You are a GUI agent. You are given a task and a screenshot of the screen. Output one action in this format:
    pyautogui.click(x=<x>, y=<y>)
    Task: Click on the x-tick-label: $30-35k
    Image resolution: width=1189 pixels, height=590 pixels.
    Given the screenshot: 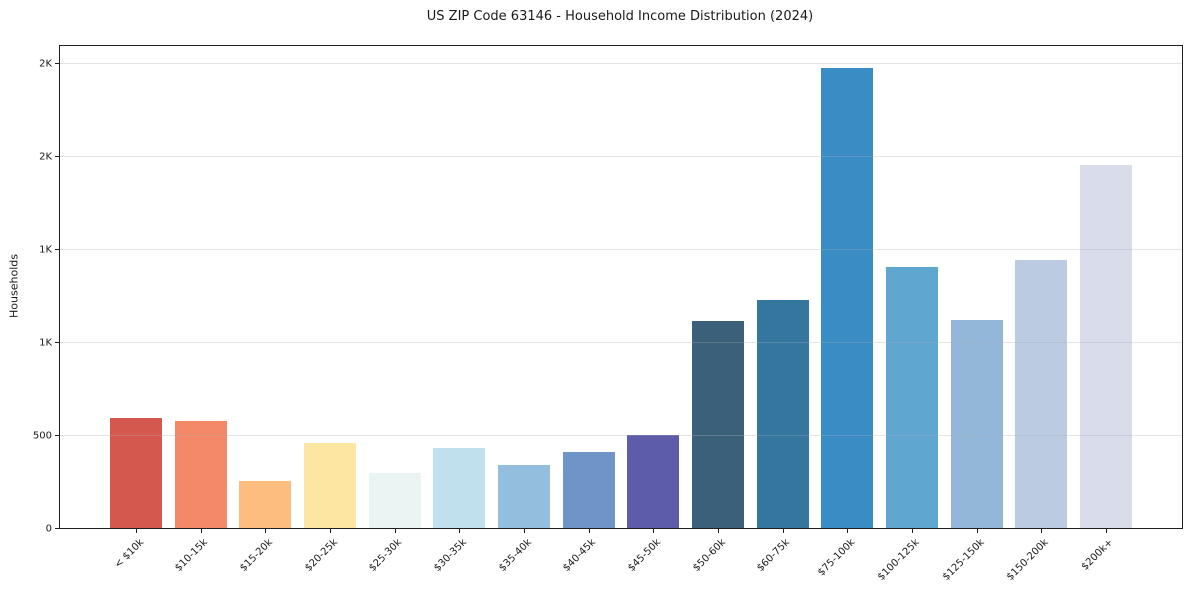 What is the action you would take?
    pyautogui.click(x=451, y=555)
    